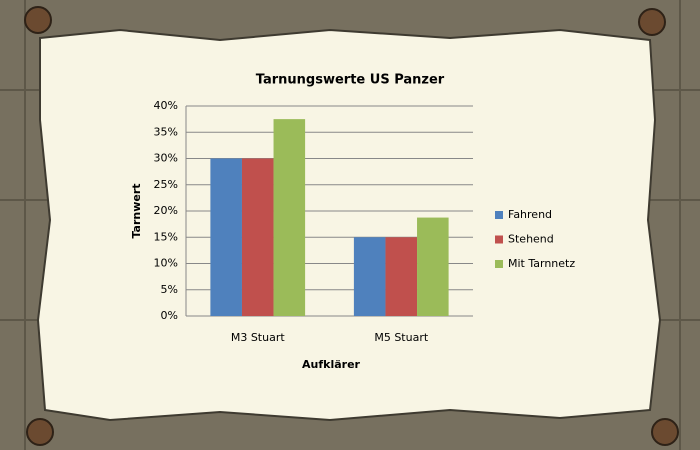 This screenshot has width=700, height=450. Describe the element at coordinates (166, 210) in the screenshot. I see `y-tick-label: 20%` at that location.